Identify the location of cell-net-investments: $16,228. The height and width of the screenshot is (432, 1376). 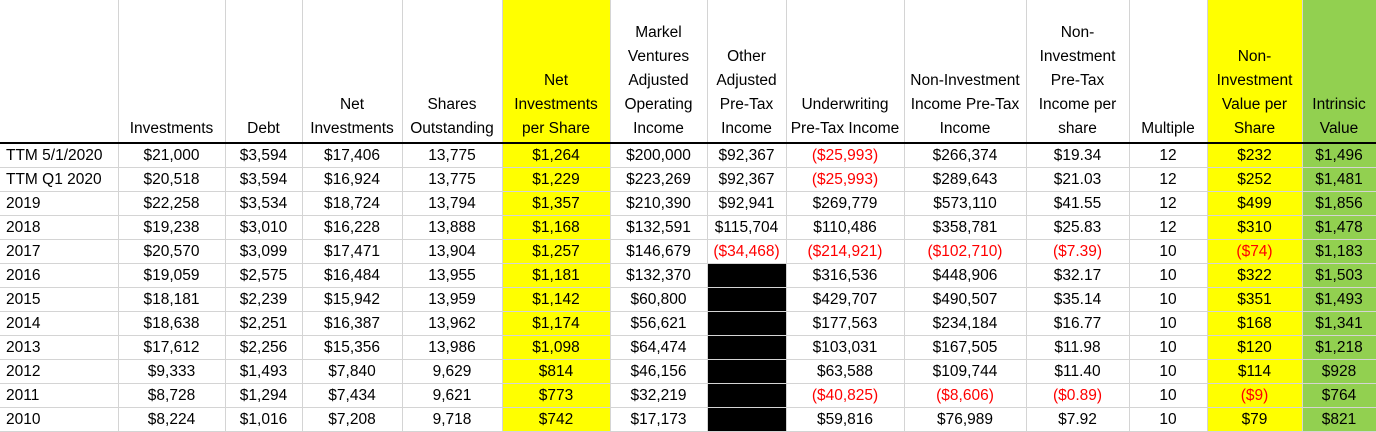
(352, 227).